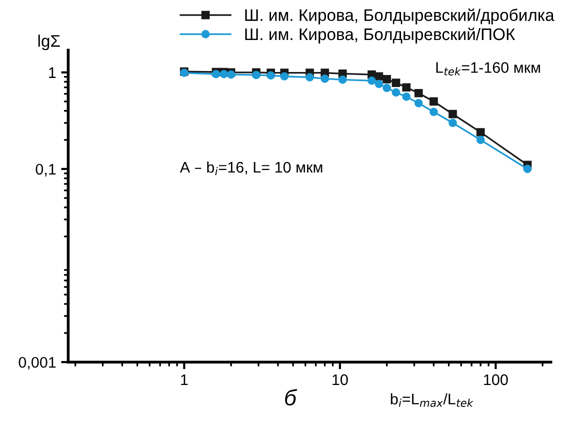 This screenshot has width=578, height=425. What do you see at coordinates (399, 16) in the screenshot?
I see `legend-label: Ш. им. Кирова, Болдыревский/дробилка` at bounding box center [399, 16].